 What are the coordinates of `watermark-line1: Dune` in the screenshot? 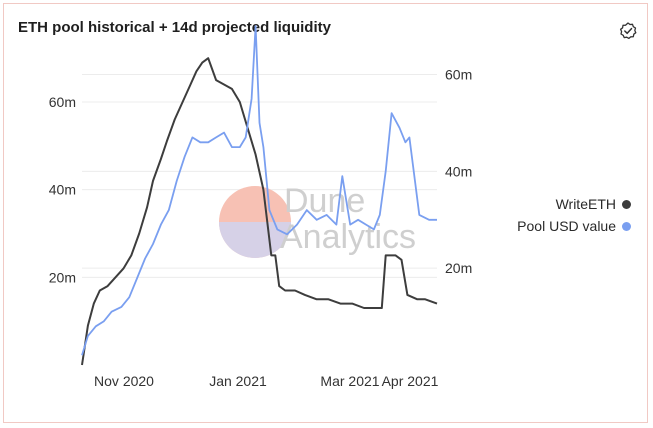 It's located at (324, 201).